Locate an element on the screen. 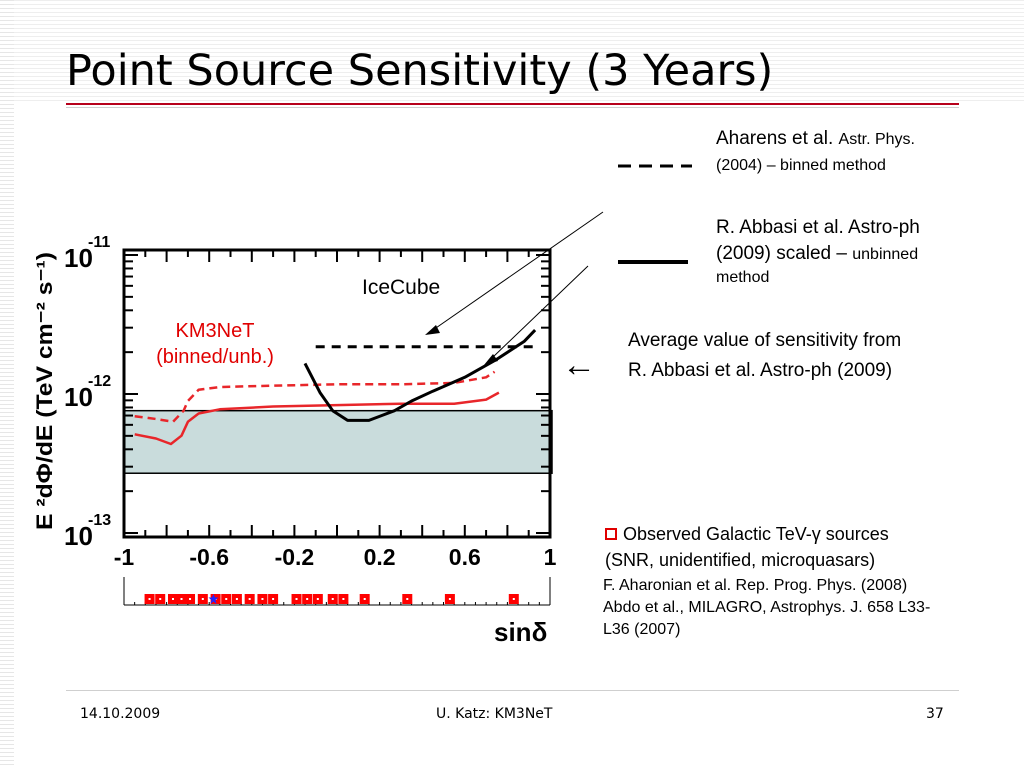 This screenshot has height=768, width=1024. galactic-sources-band is located at coordinates (338, 441).